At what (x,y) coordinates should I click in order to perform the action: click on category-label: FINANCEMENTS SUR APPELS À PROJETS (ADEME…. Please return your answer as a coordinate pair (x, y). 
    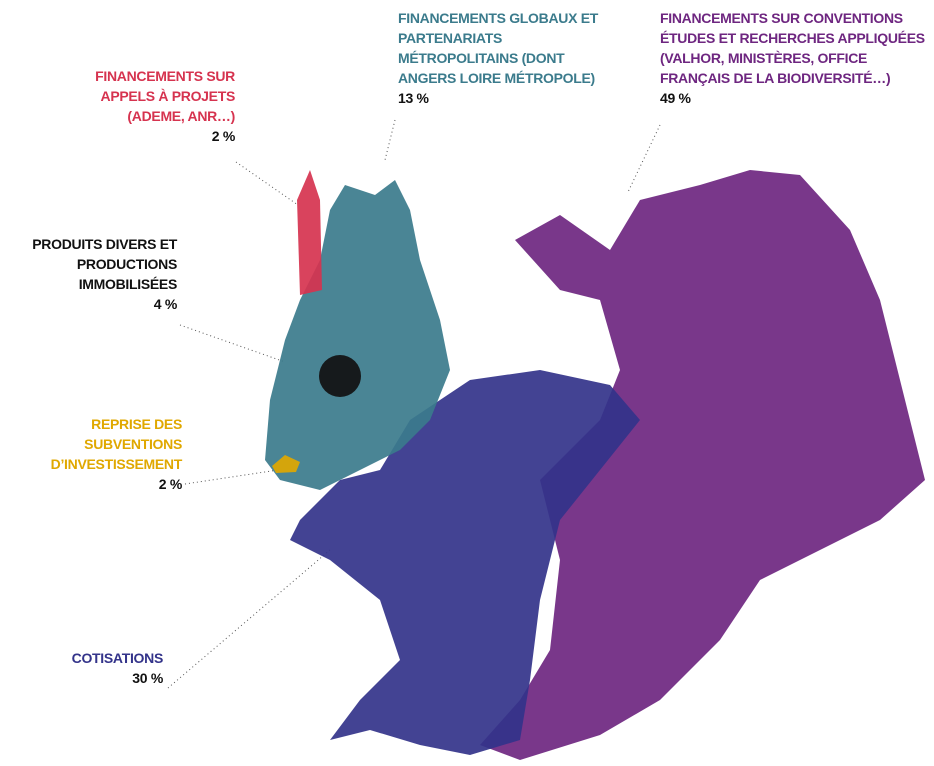
    Looking at the image, I should click on (165, 96).